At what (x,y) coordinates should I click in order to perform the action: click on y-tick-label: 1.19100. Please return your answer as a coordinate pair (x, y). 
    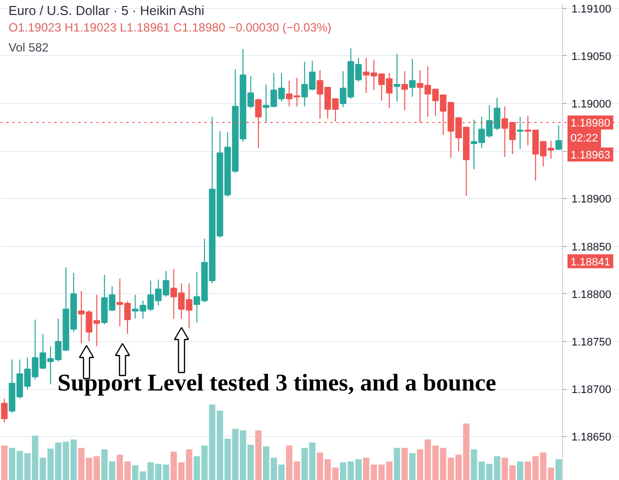
    Looking at the image, I should click on (592, 9).